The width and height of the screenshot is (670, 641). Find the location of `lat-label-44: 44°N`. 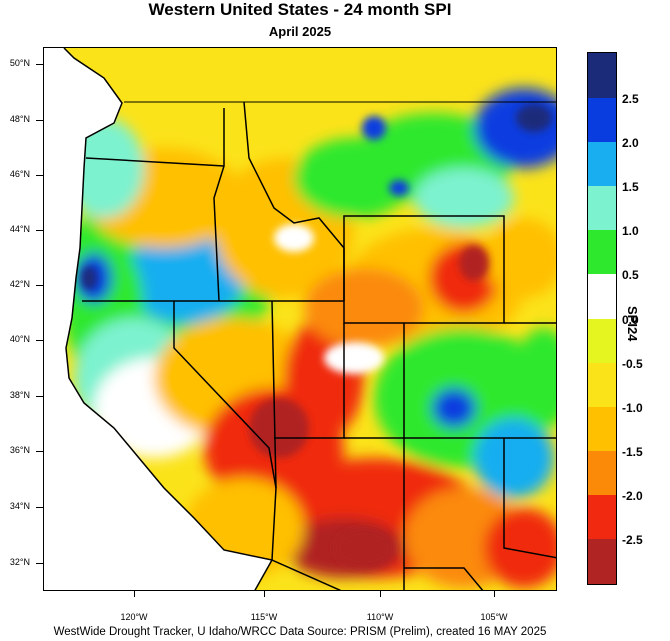

lat-label-44: 44°N is located at coordinates (19, 229).